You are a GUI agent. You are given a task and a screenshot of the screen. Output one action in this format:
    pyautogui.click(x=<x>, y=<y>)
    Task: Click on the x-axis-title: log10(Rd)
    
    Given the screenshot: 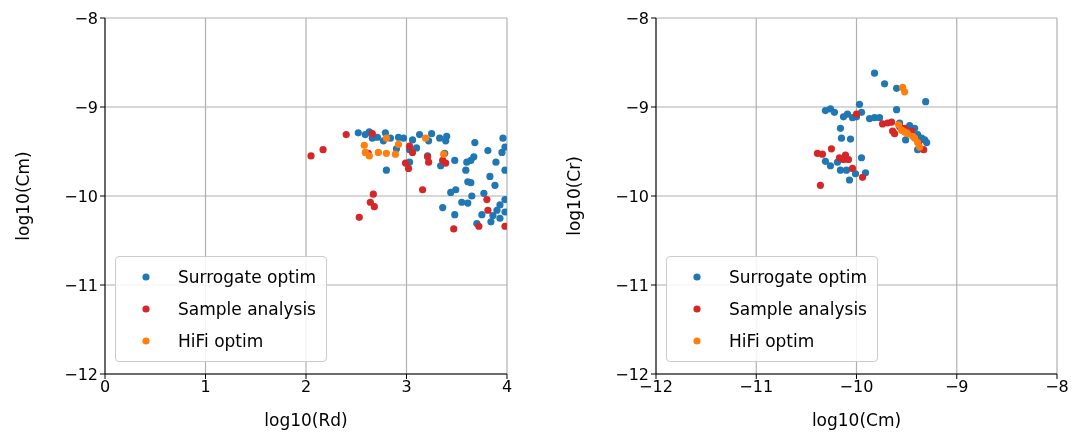 What is the action you would take?
    pyautogui.click(x=306, y=420)
    